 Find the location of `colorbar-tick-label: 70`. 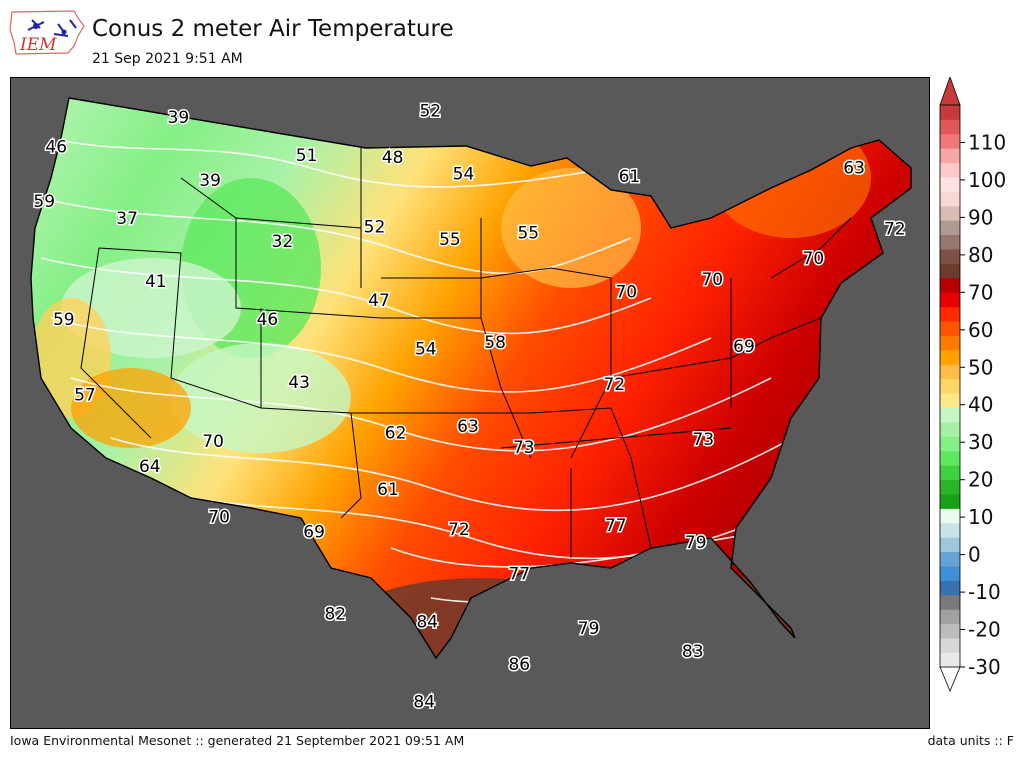

colorbar-tick-label: 70 is located at coordinates (980, 292).